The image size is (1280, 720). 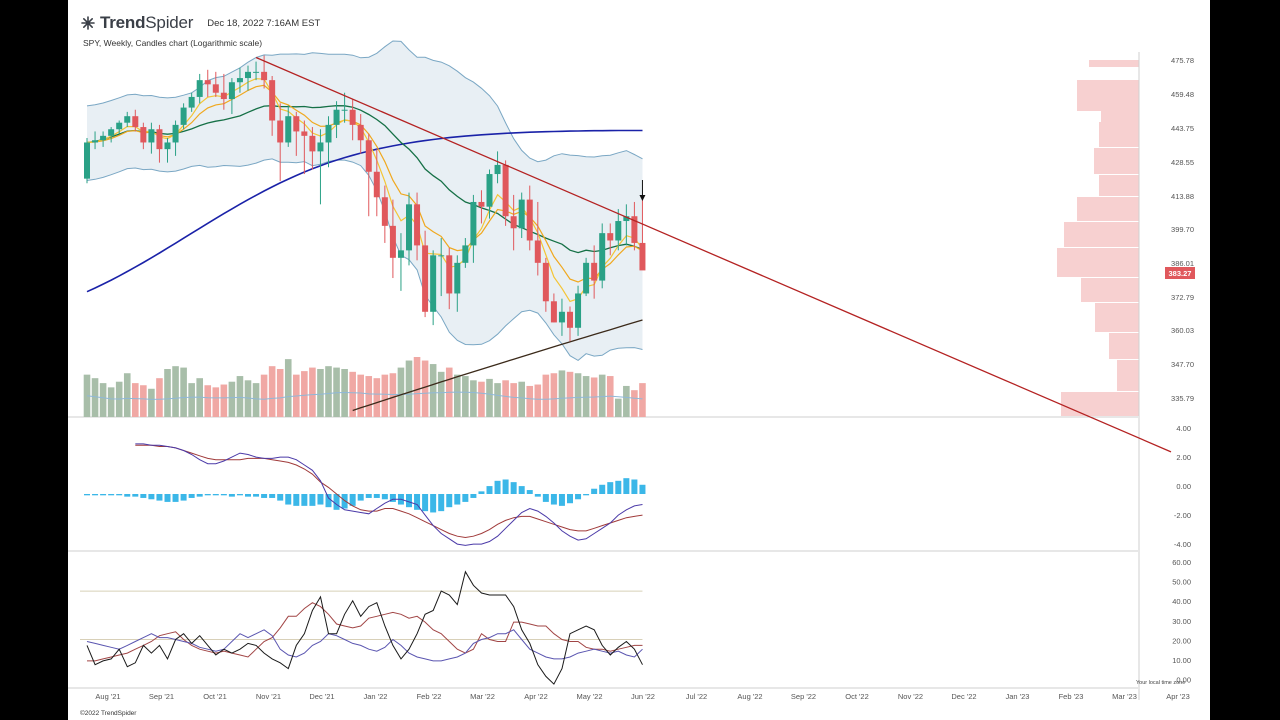 What do you see at coordinates (1182, 398) in the screenshot?
I see `price-tick-label: 335.79` at bounding box center [1182, 398].